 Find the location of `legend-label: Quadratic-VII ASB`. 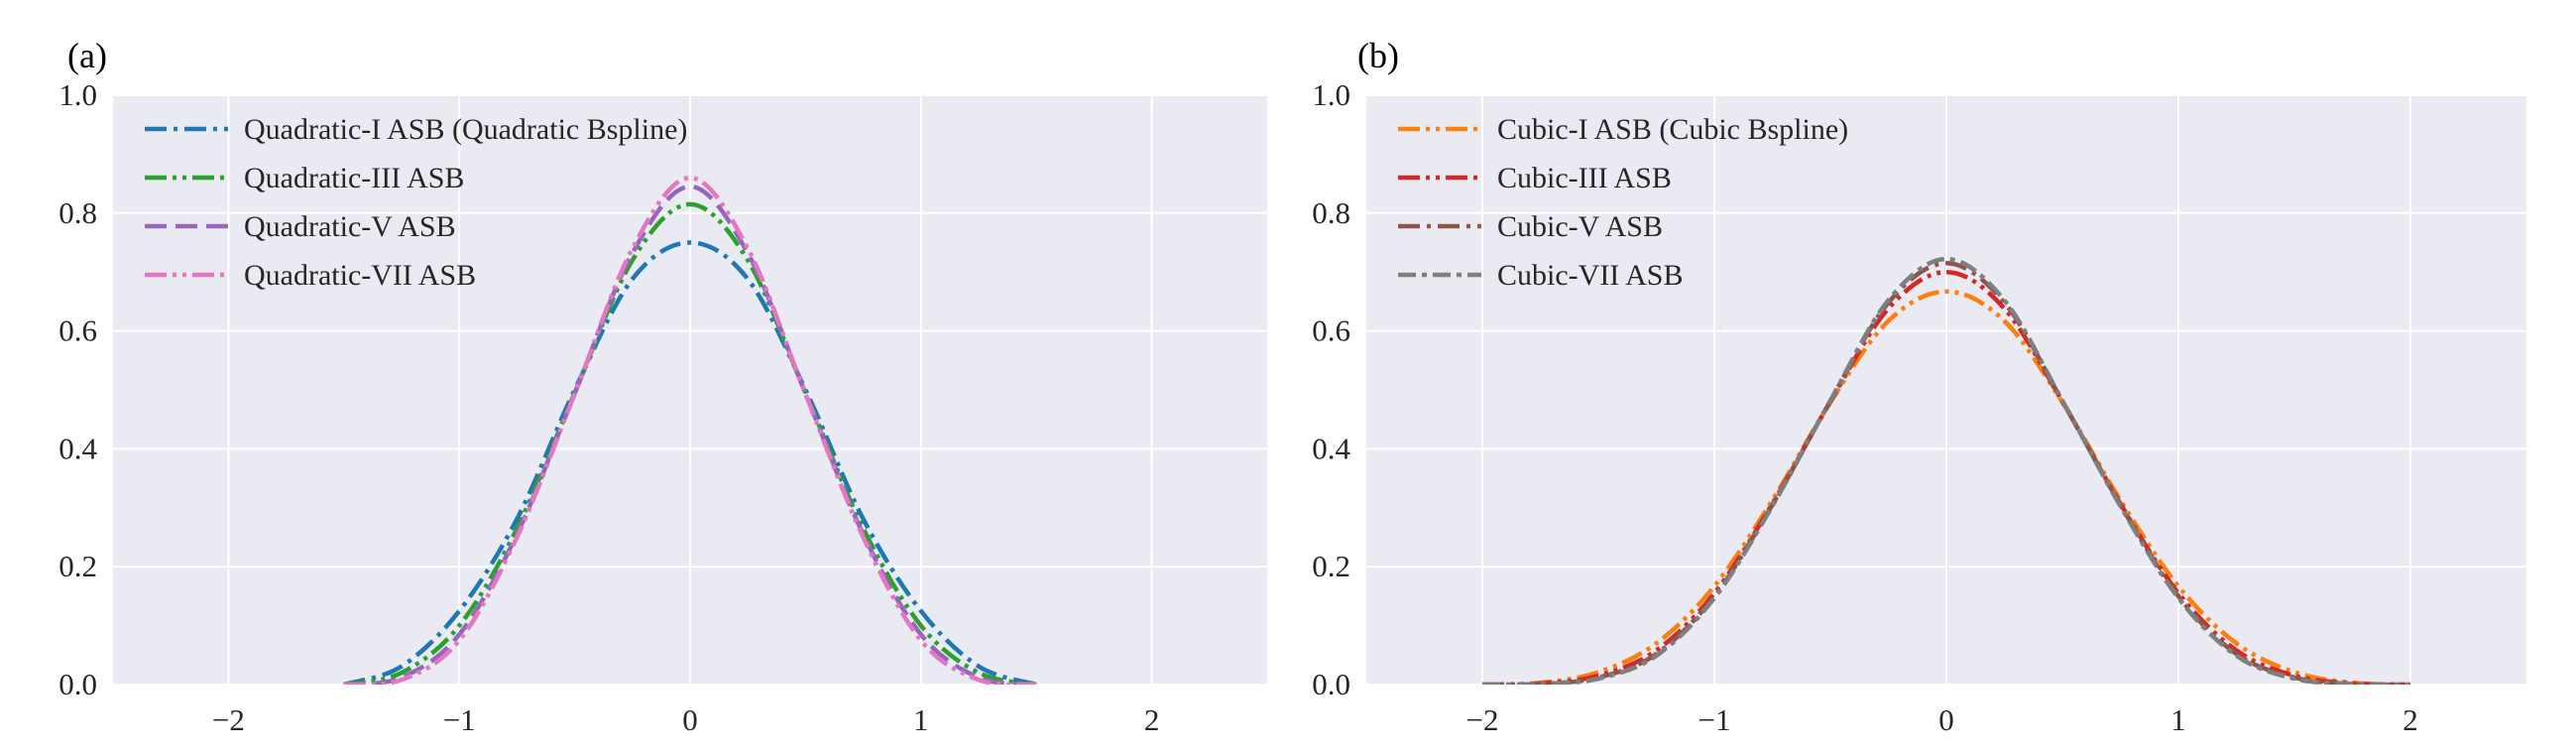

legend-label: Quadratic-VII ASB is located at coordinates (360, 276).